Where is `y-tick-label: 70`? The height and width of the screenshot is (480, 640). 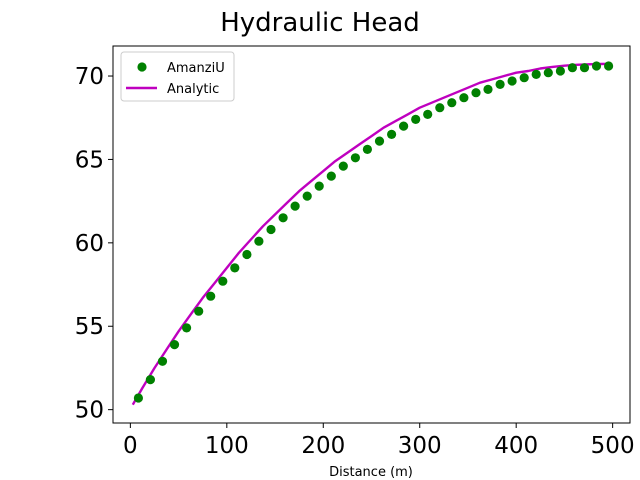
y-tick-label: 70 is located at coordinates (89, 77).